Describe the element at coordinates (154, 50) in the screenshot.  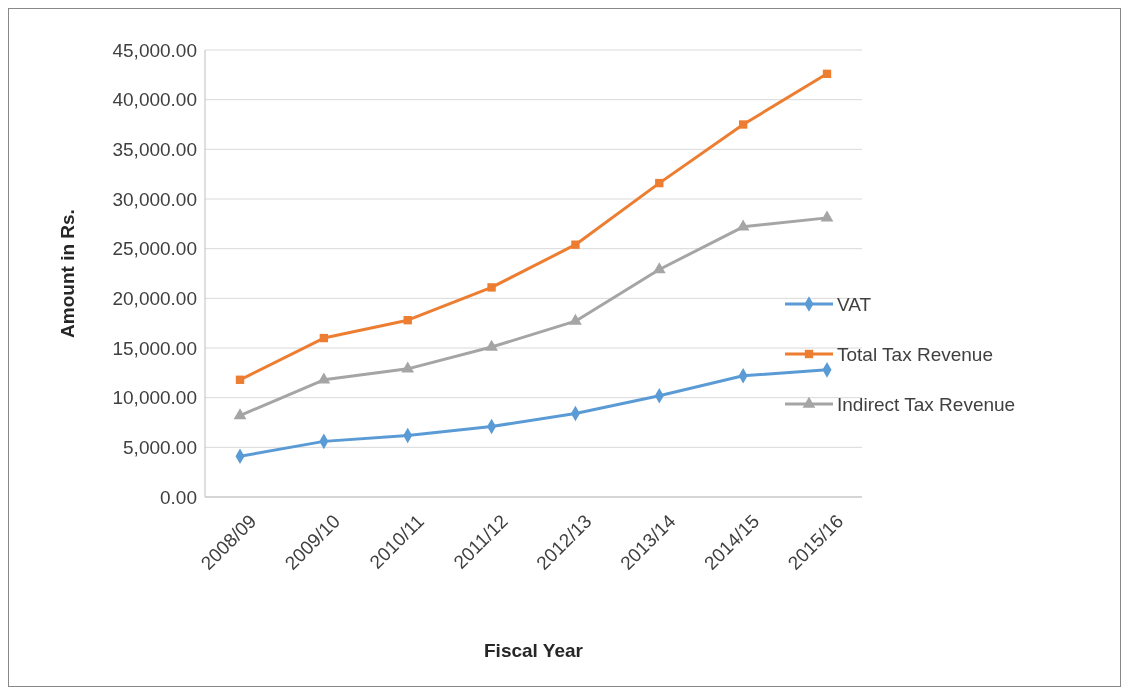
I see `y-tick-label: 45,000.00` at that location.